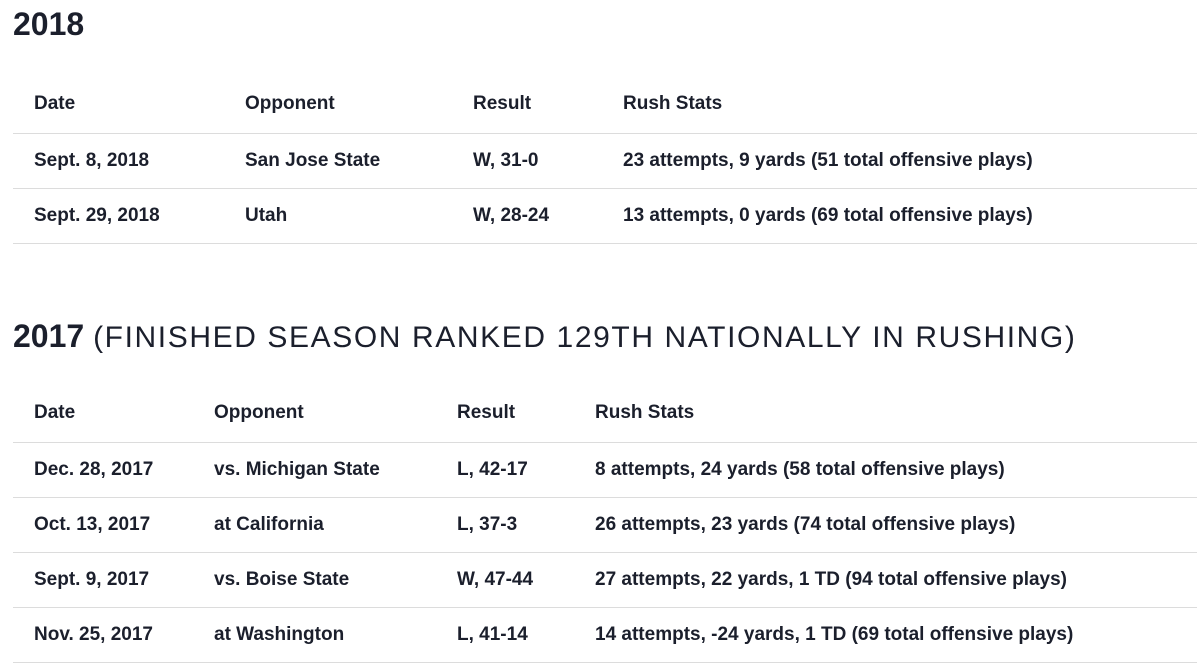  Describe the element at coordinates (113, 635) in the screenshot. I see `cell-date: Nov. 25, 2017` at that location.